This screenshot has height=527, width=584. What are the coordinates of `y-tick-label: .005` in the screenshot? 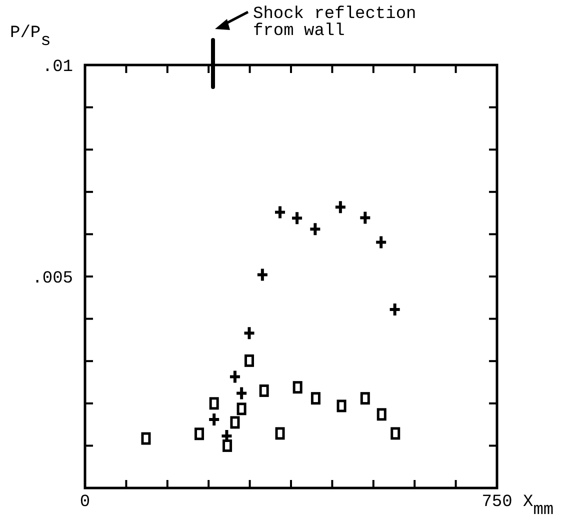 It's located at (52, 279).